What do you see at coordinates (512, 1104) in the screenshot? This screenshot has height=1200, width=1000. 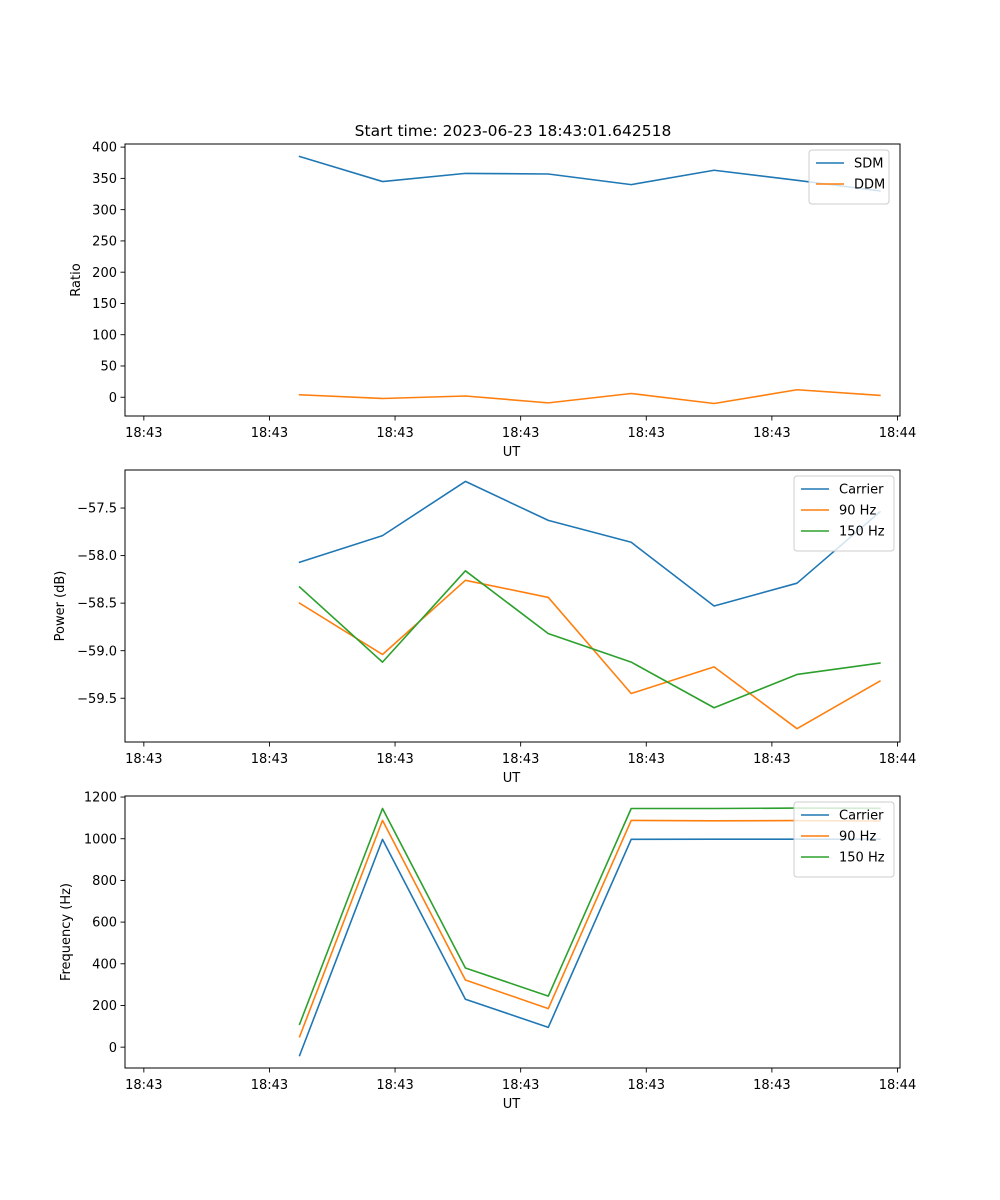 I see `frequency-x-axis-label: UT` at bounding box center [512, 1104].